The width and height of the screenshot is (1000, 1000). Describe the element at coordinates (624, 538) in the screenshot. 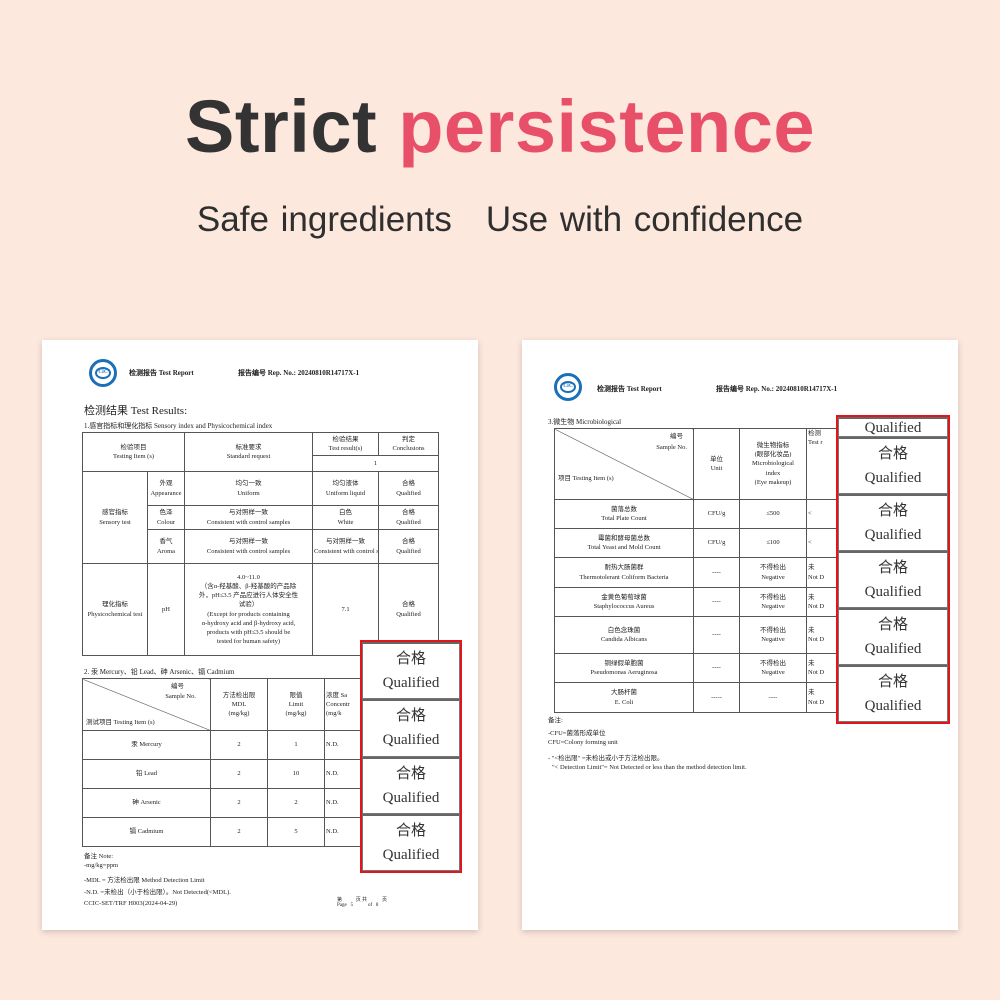

I see `cell-text: 霉菌和酵母菌总数` at that location.